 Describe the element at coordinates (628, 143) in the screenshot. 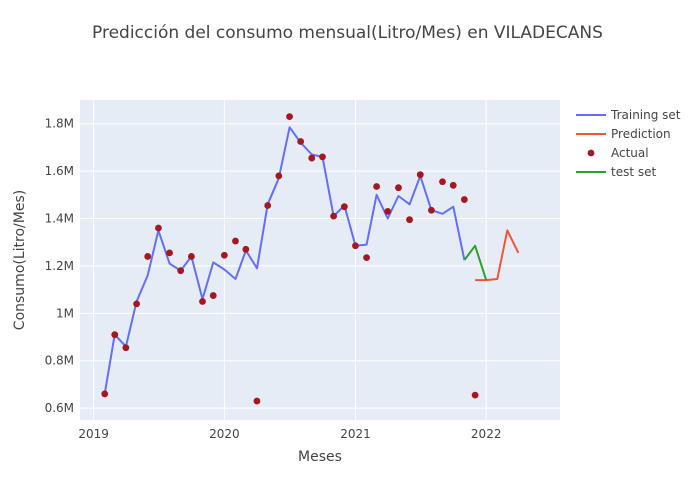

I see `legend: Training set Prediction Actual test set` at that location.